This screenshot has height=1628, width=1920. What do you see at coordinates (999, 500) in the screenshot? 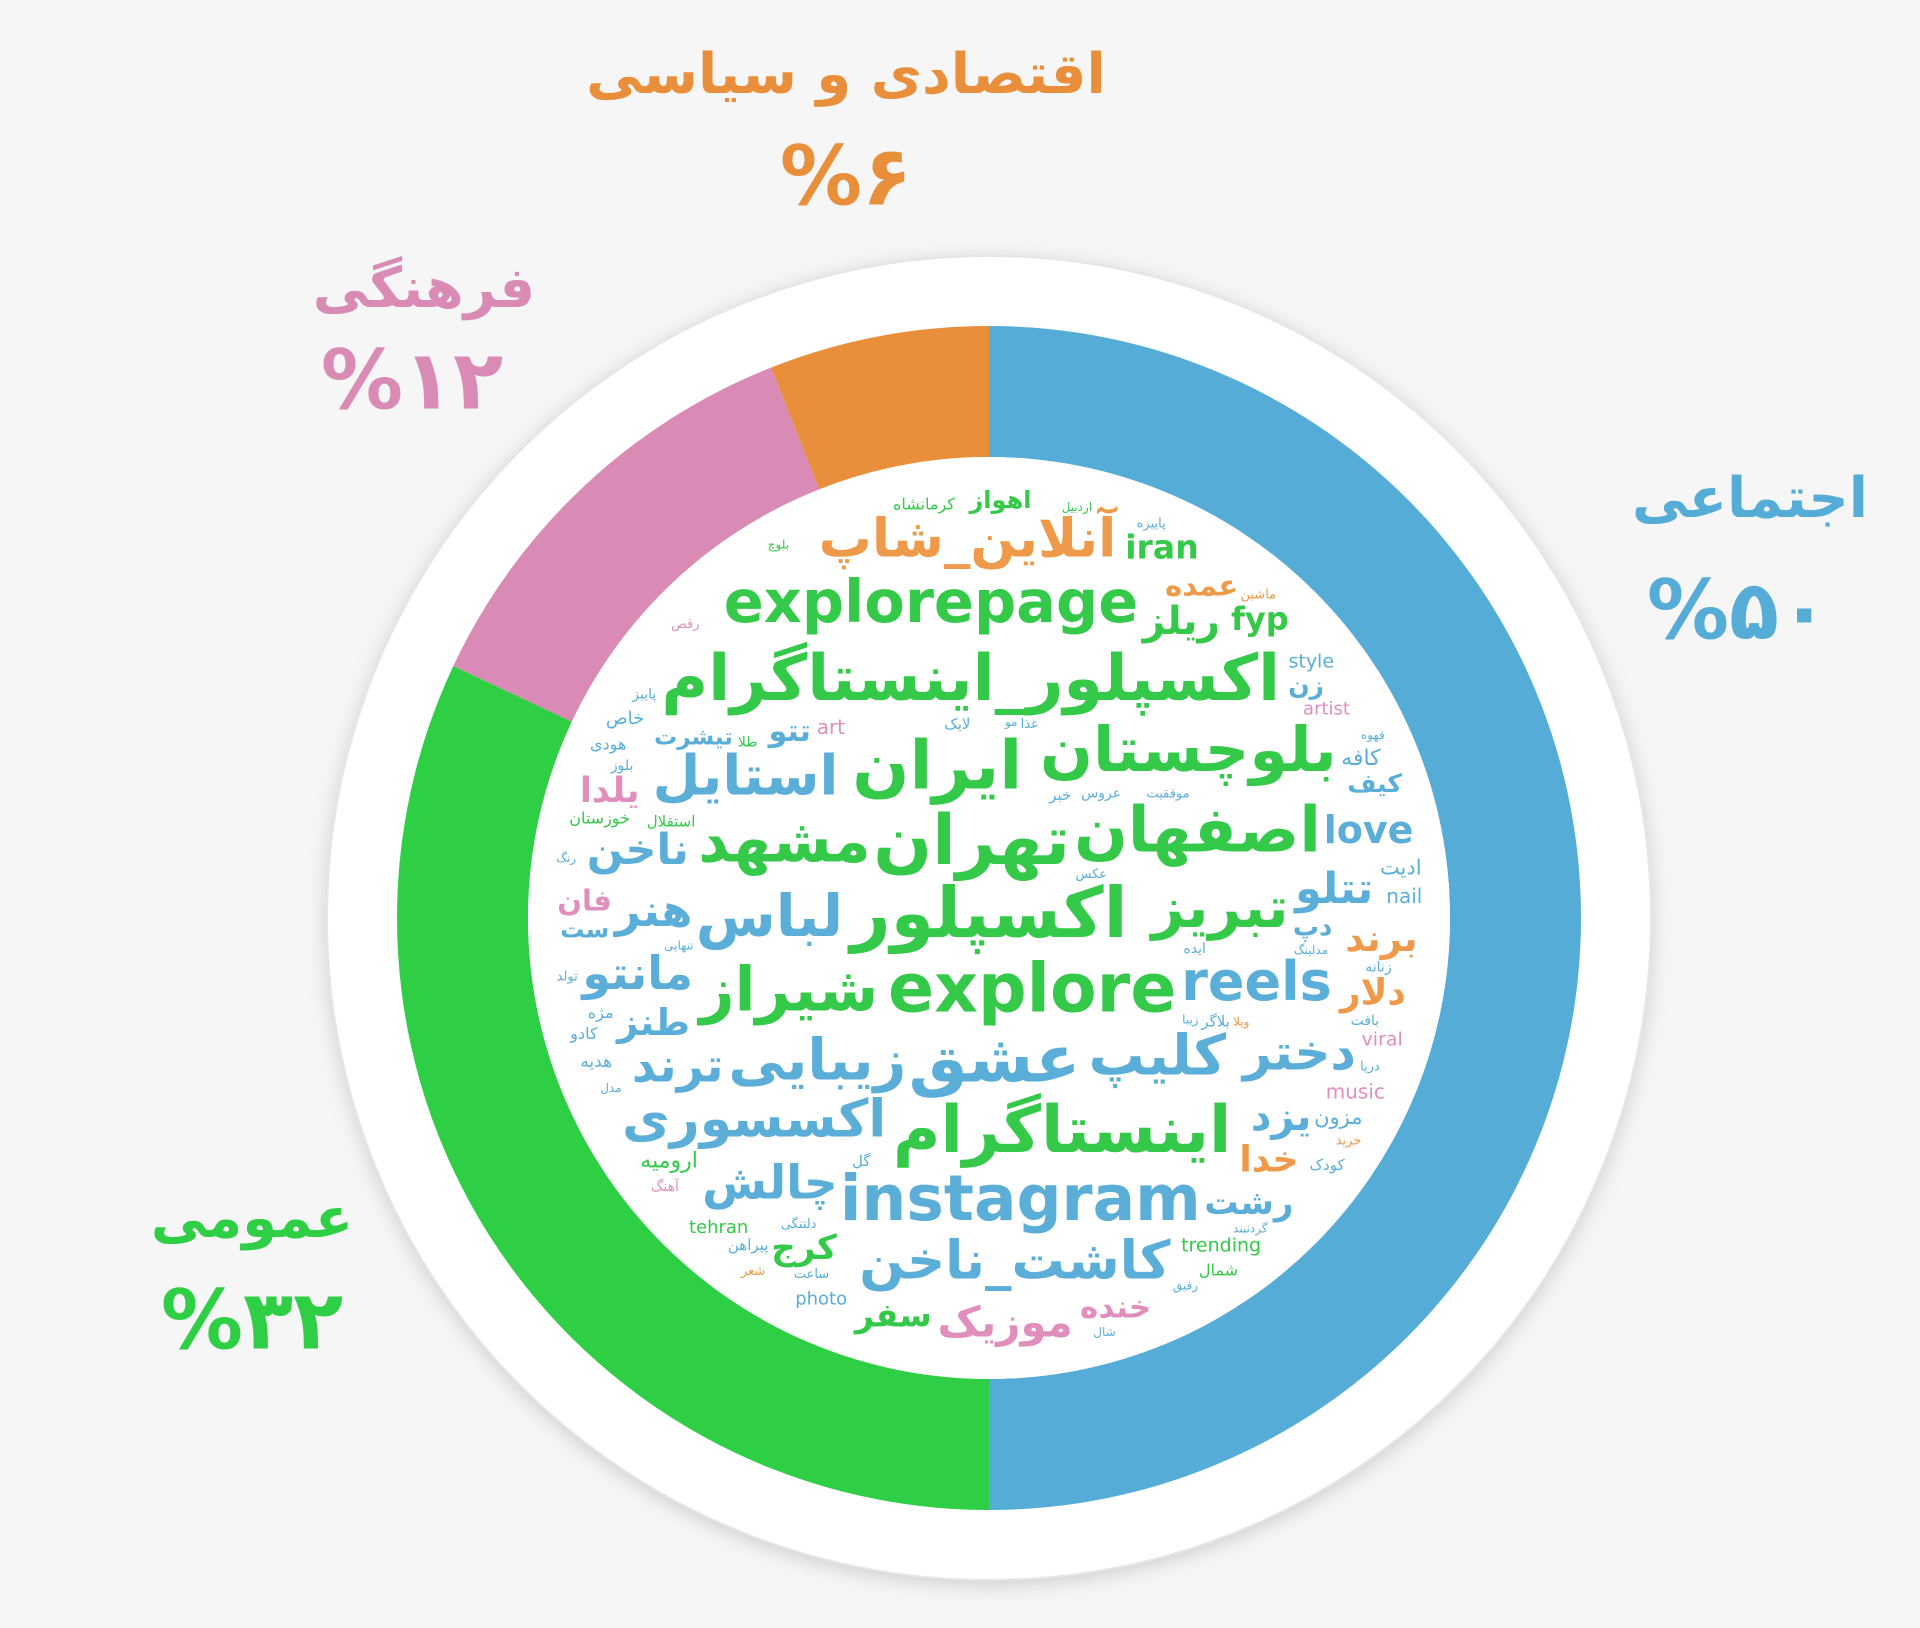
I see `word: اهواز` at bounding box center [999, 500].